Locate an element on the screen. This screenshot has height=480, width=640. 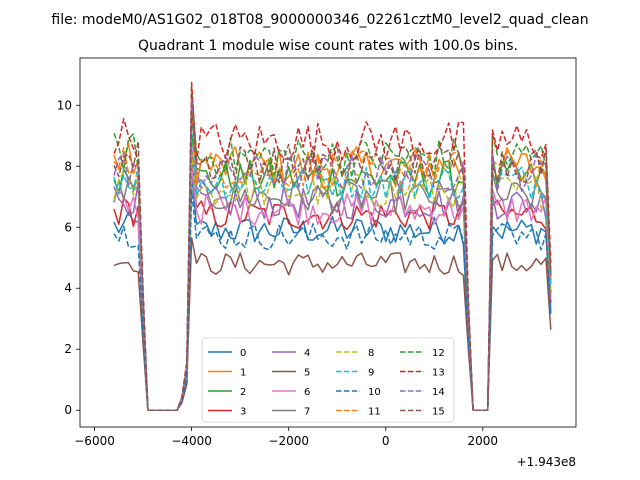
y-tick-label: 8 is located at coordinates (68, 166).